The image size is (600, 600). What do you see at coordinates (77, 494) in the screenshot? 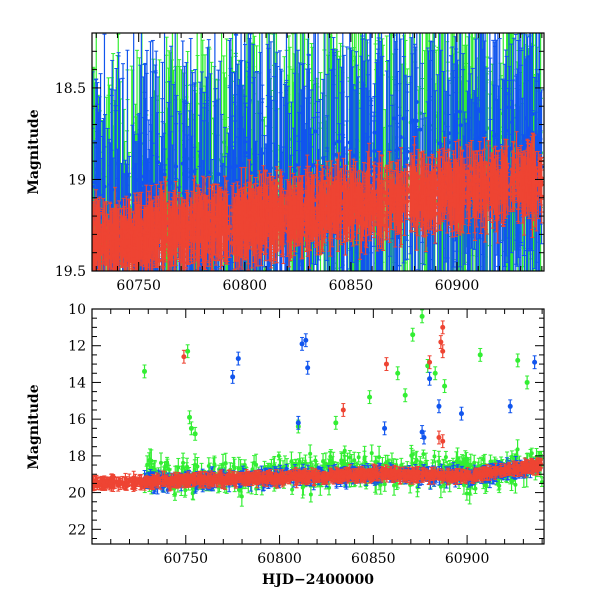
I see `y-tick-label: 20` at bounding box center [77, 494].